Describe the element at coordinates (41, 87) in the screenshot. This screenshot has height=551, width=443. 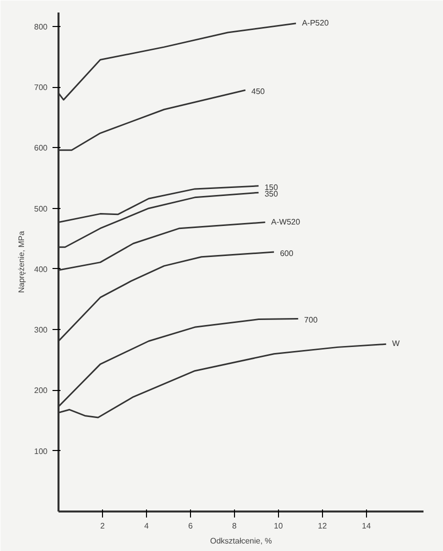
I see `y-tick-label: 700` at that location.